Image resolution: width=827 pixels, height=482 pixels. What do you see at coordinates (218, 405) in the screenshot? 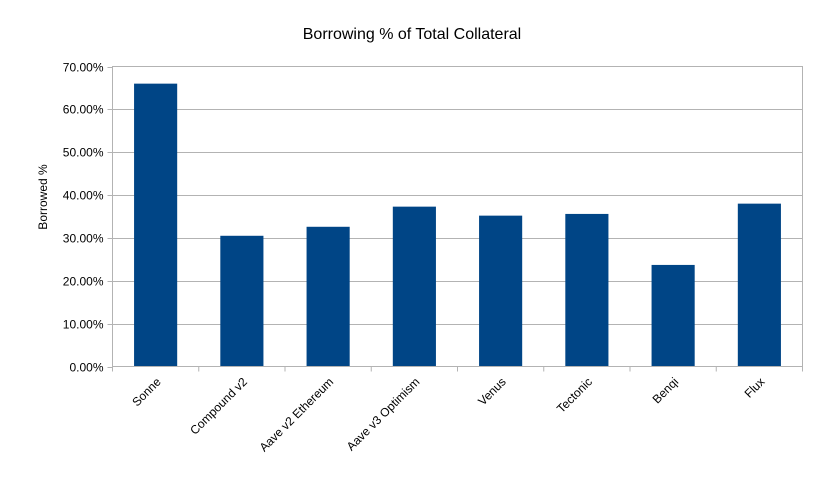
I see `x-tick-label: Compound v2` at bounding box center [218, 405].